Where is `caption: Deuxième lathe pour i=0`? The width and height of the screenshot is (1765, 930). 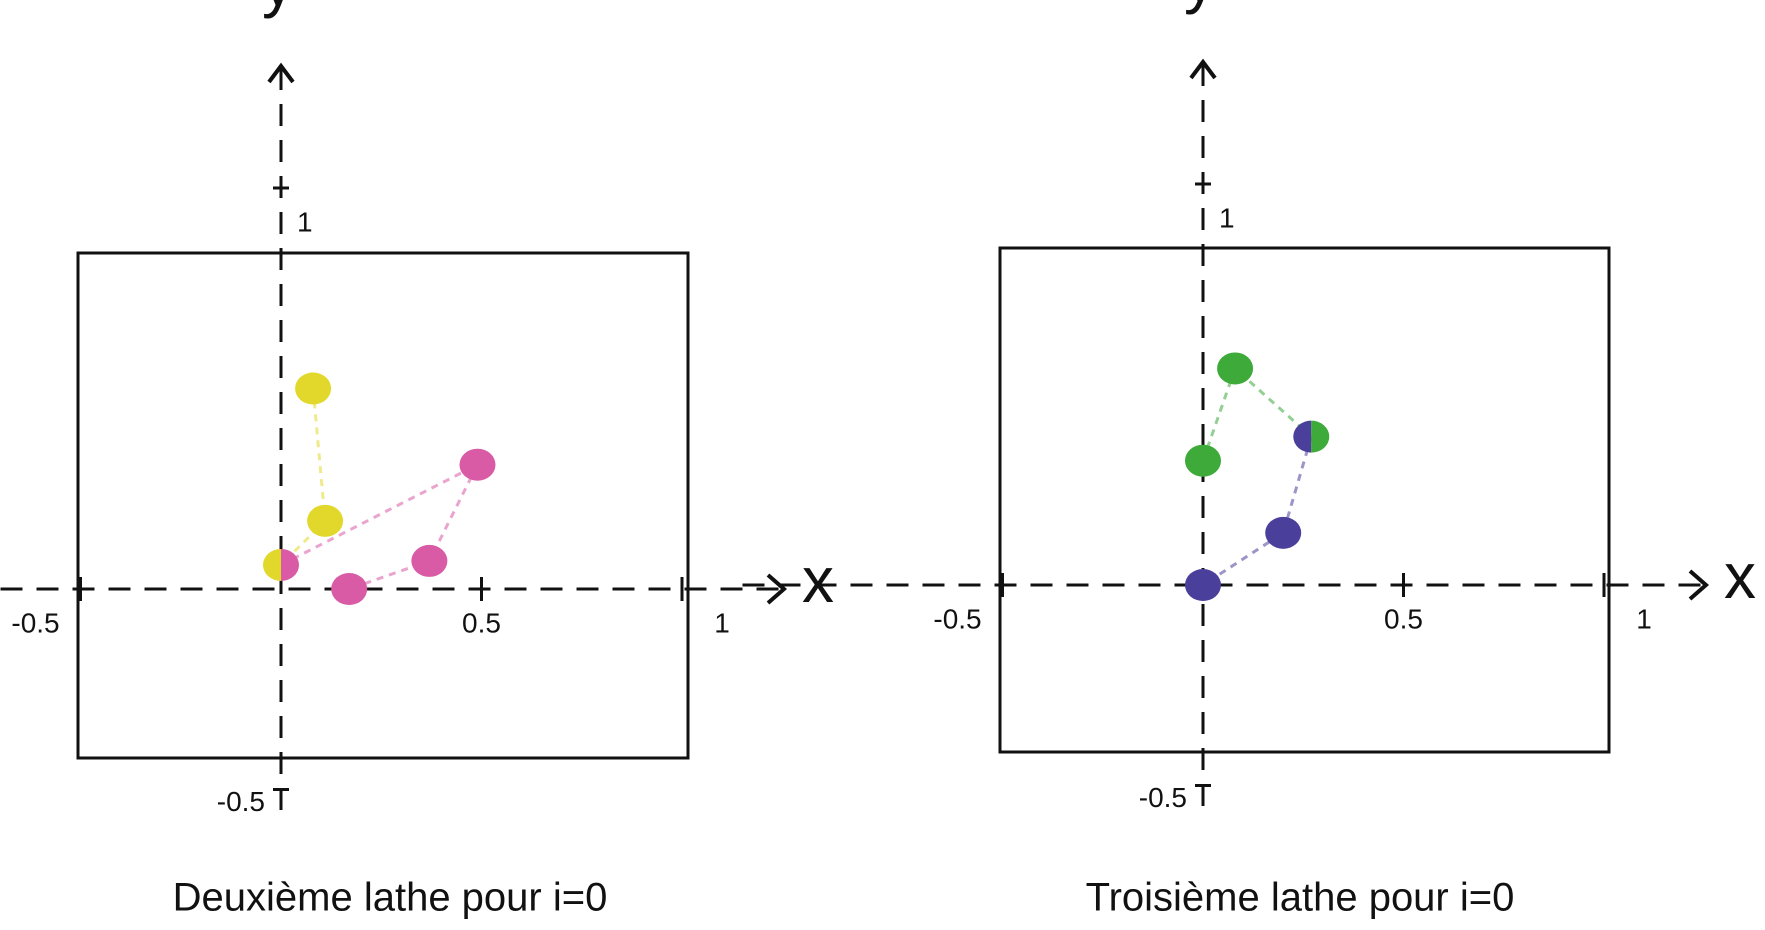 caption: Deuxième lathe pour i=0 is located at coordinates (390, 898).